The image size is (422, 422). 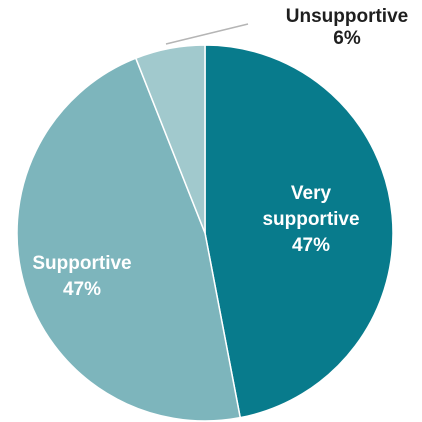 I want to click on slice-label-very-supportive: Very supportive 47%, so click(x=310, y=219).